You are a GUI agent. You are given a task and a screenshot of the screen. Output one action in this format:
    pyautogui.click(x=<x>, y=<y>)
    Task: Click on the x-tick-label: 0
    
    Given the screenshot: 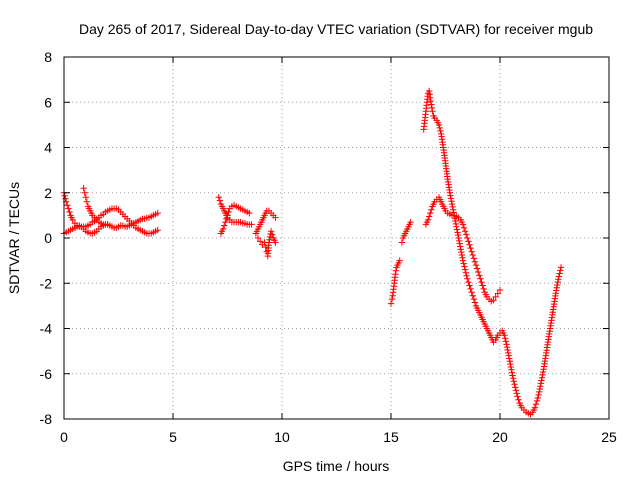 What is the action you would take?
    pyautogui.click(x=64, y=437)
    